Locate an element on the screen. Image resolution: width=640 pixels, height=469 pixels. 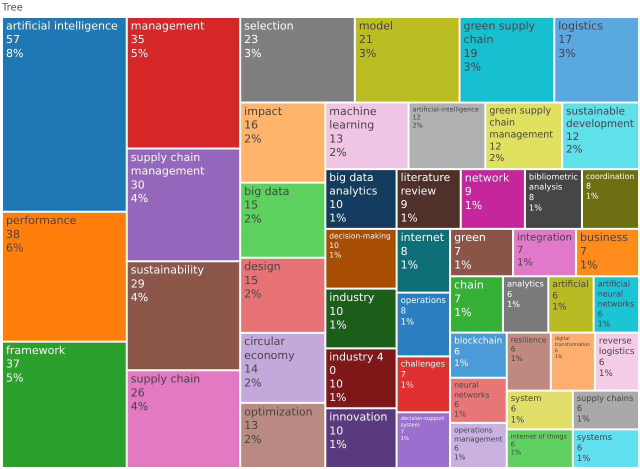
data-label: 35 is located at coordinates (137, 39).